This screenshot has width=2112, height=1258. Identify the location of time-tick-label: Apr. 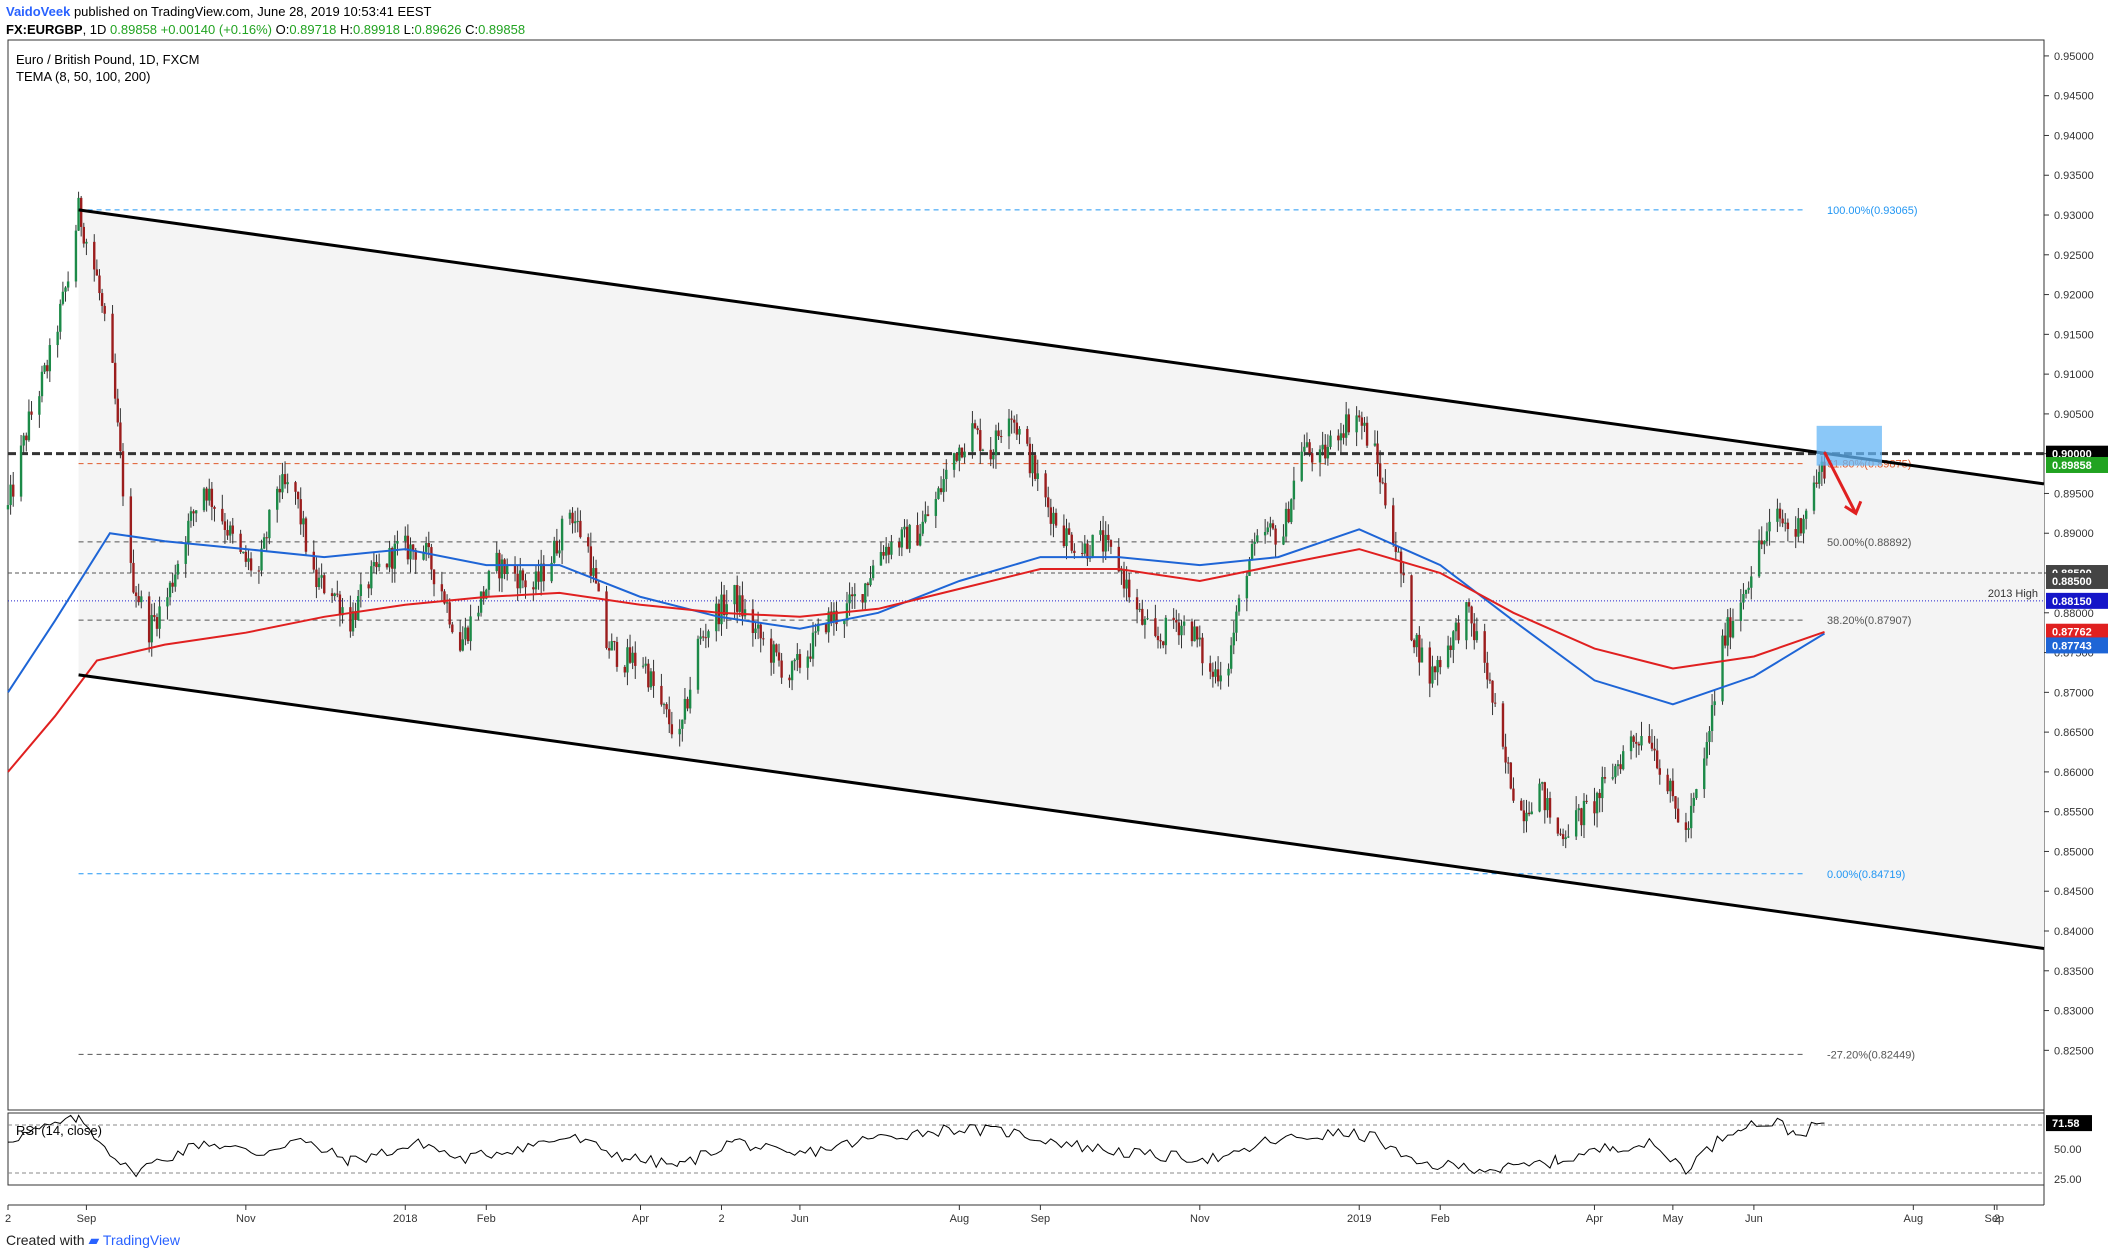
(640, 1219).